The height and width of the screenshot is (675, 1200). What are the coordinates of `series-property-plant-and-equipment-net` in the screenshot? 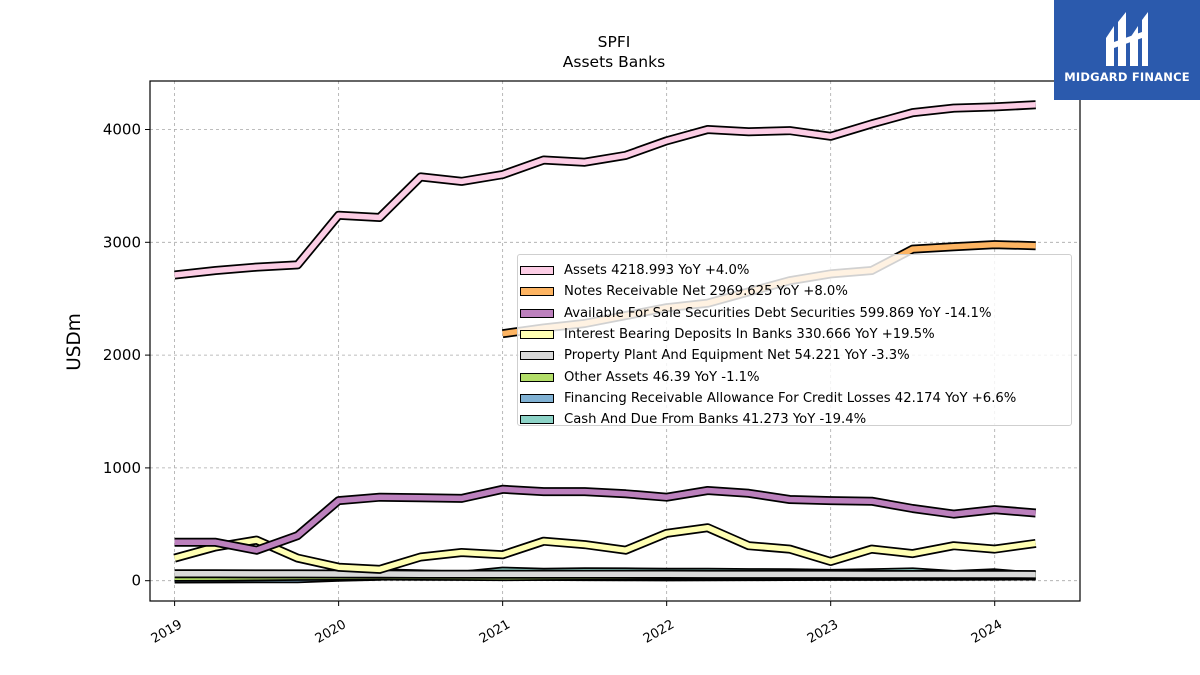 It's located at (605, 574).